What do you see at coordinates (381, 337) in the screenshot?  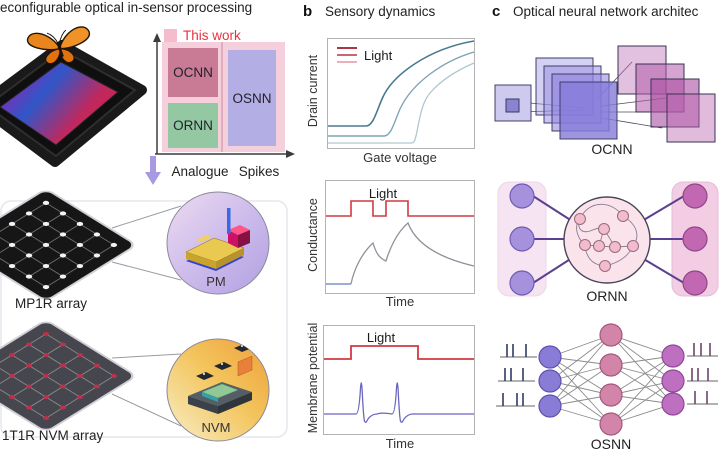 I see `plot3-legend-label: Light` at bounding box center [381, 337].